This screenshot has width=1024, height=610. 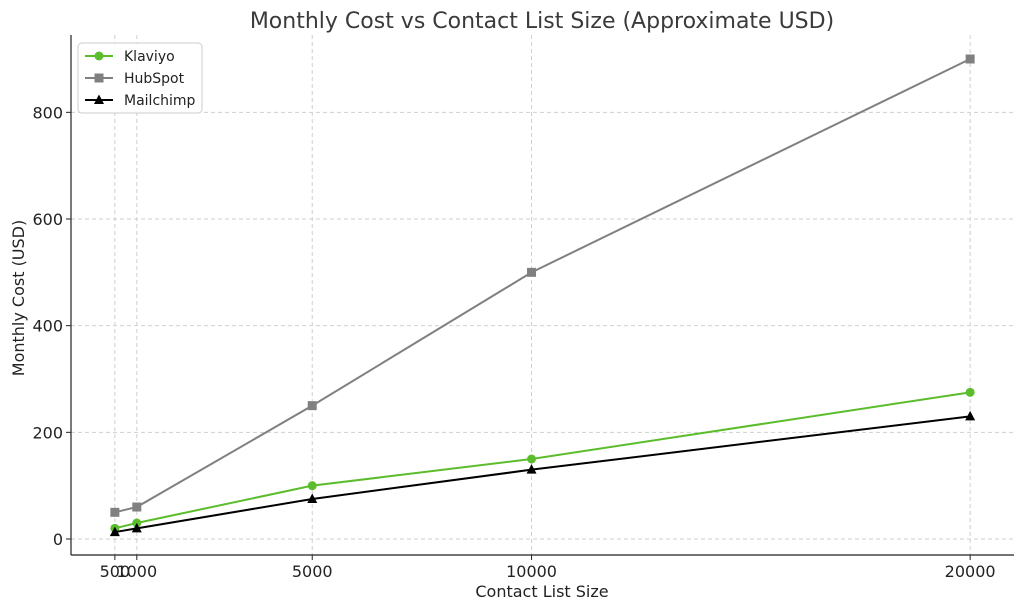 I want to click on legend-entry-mailchimp: Mailchimp, so click(x=140, y=101).